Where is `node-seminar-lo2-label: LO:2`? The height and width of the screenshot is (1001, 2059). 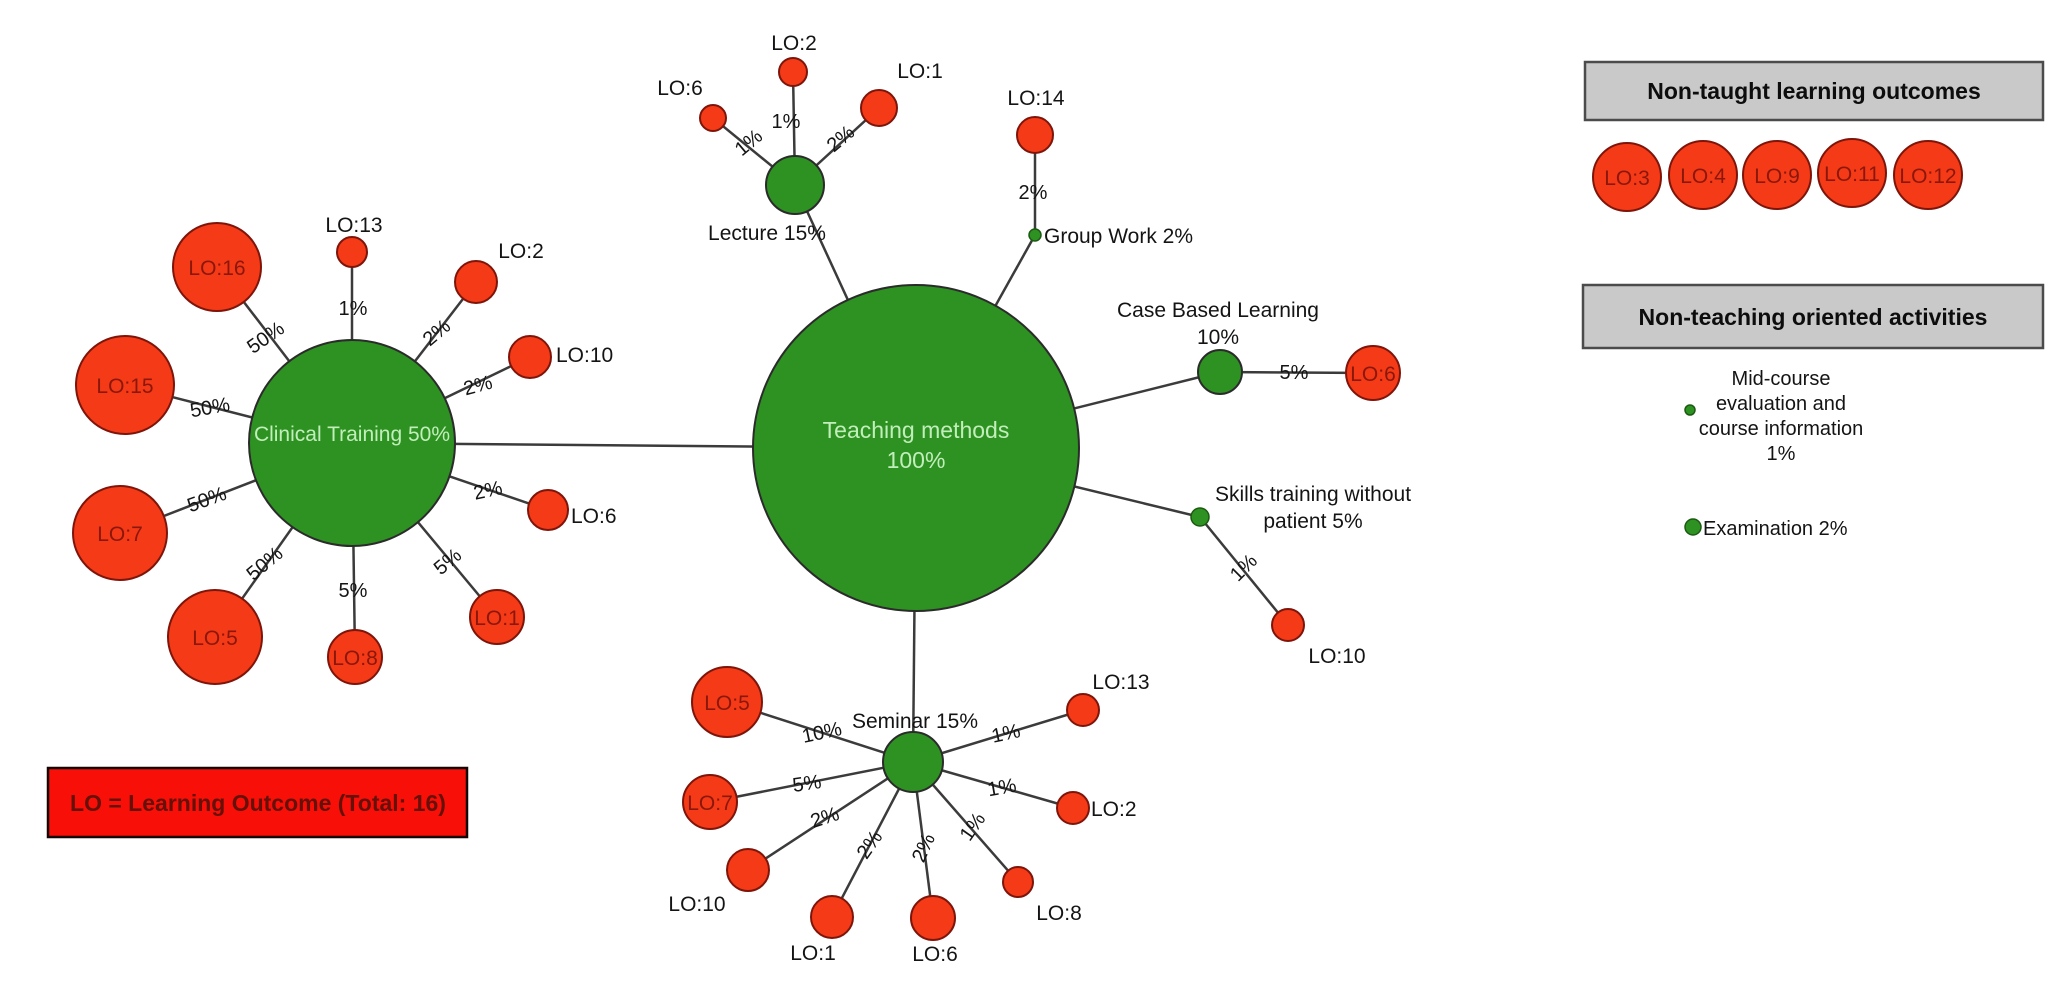 node-seminar-lo2-label: LO:2 is located at coordinates (1114, 809).